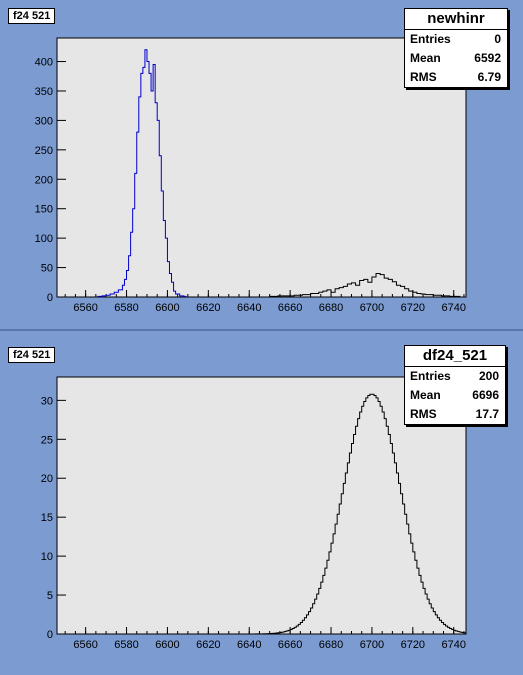  Describe the element at coordinates (455, 58) in the screenshot. I see `stats-row-mean: Mean 6592` at that location.